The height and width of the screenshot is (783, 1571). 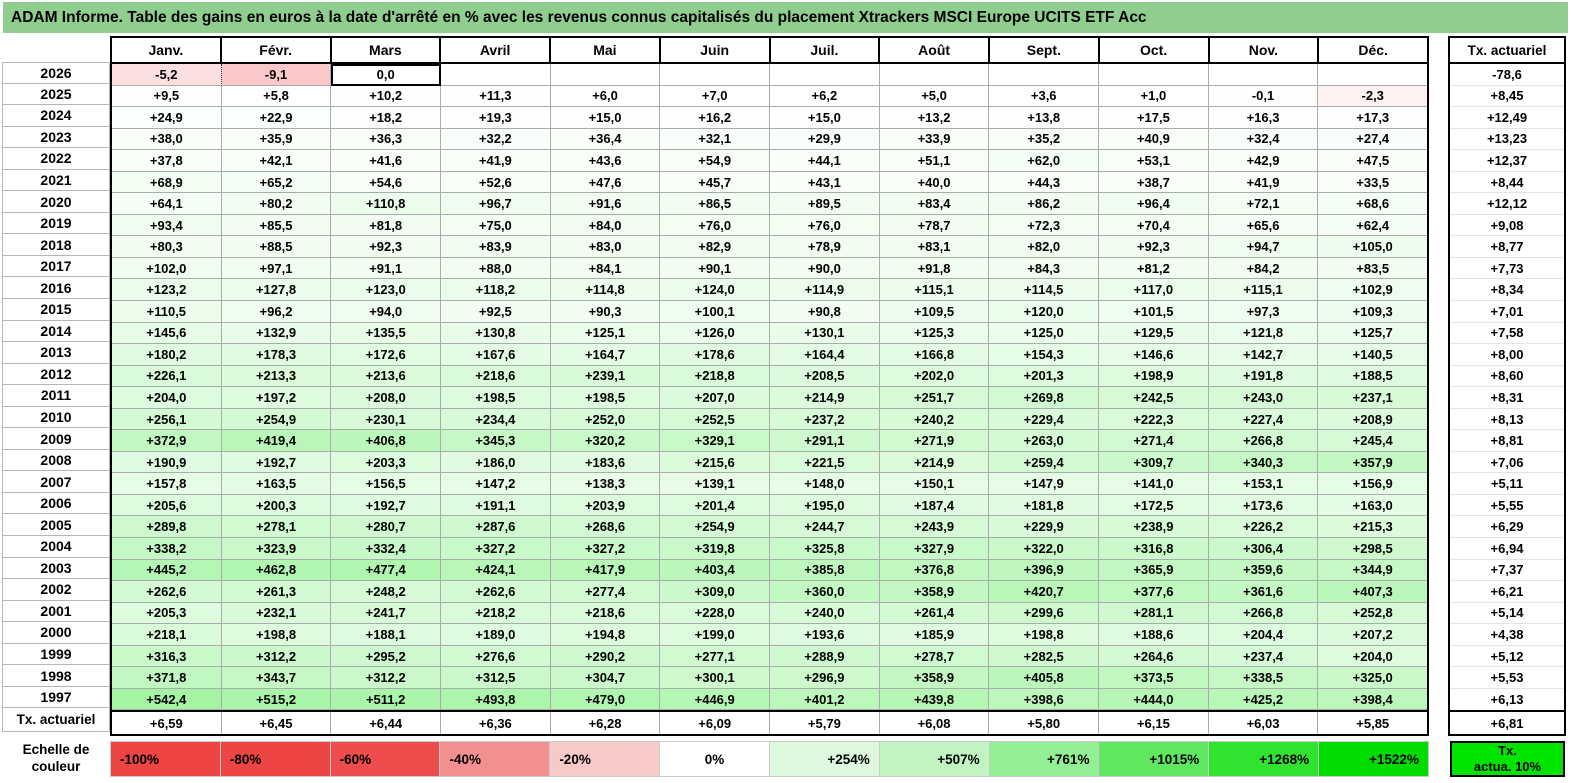 I want to click on data-cell: +76,0, so click(x=825, y=225).